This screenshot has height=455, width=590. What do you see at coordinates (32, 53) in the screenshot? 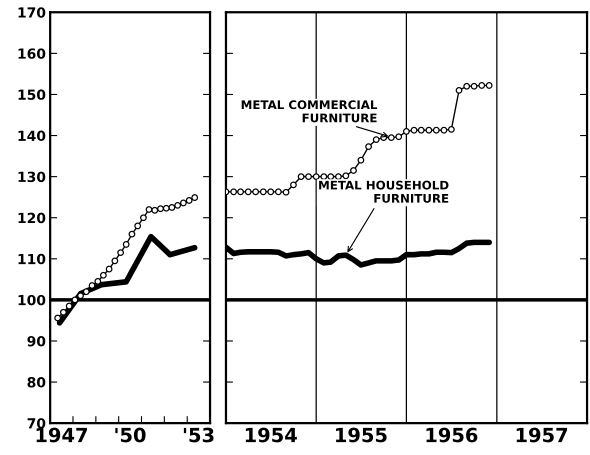
I see `y-tick-label: 160` at bounding box center [32, 53].